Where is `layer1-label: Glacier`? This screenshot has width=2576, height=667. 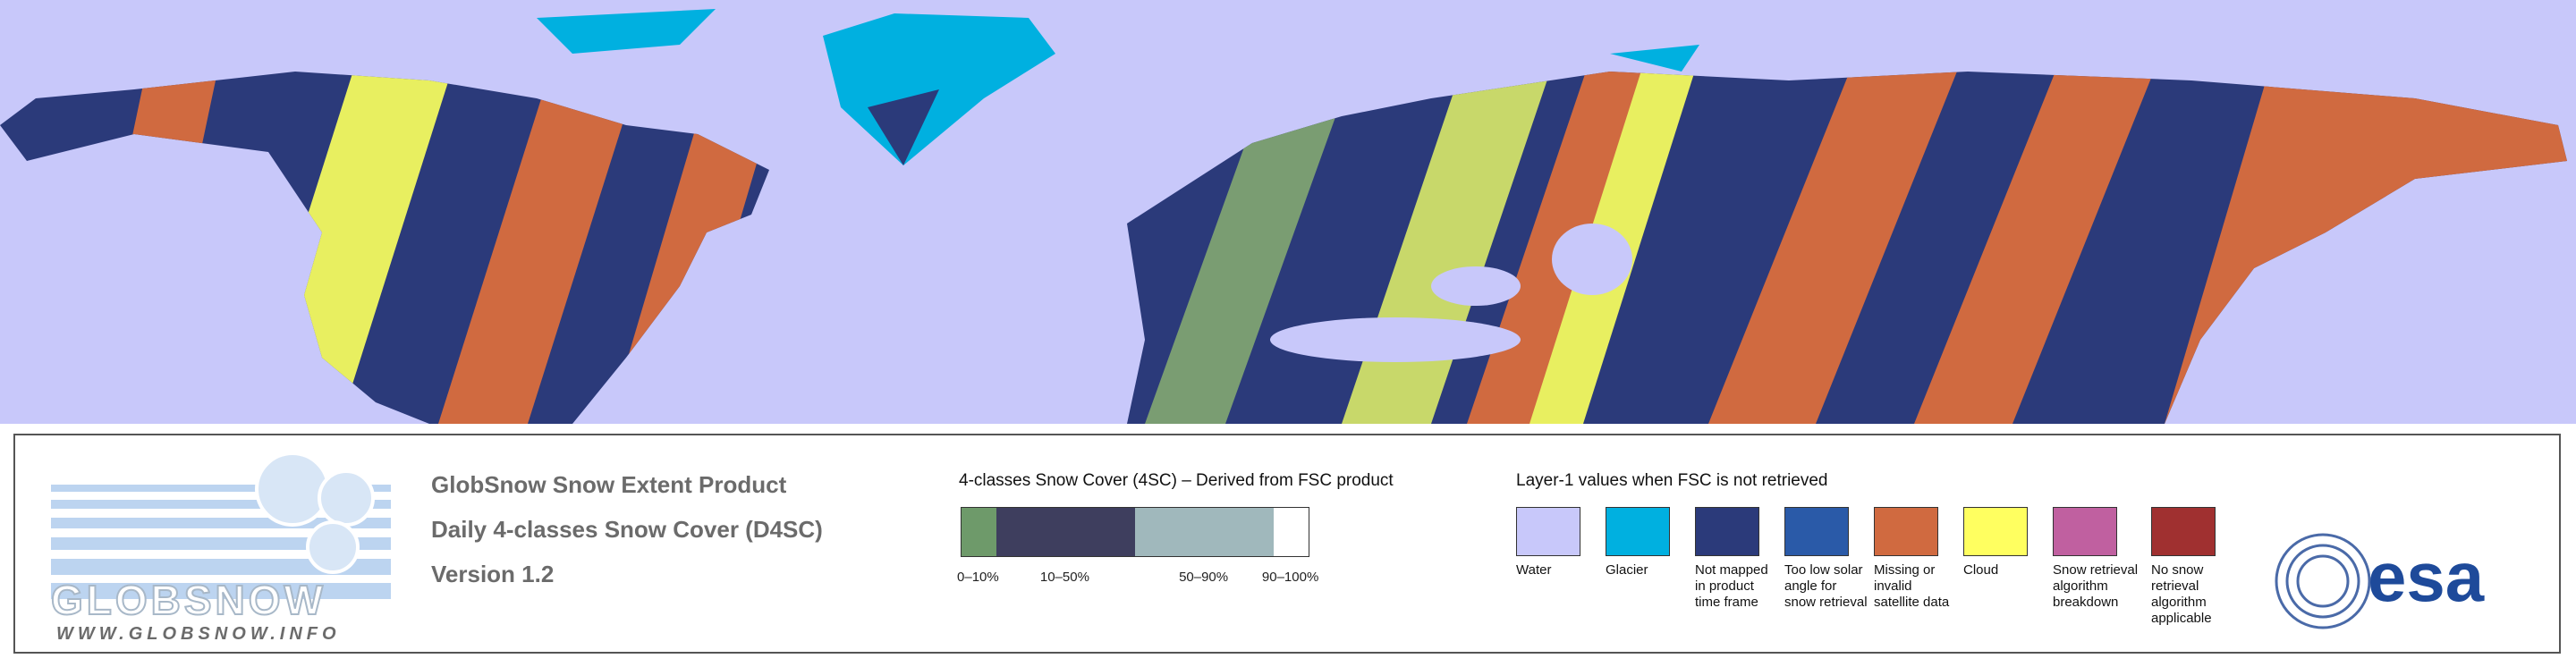 layer1-label: Glacier is located at coordinates (1627, 570).